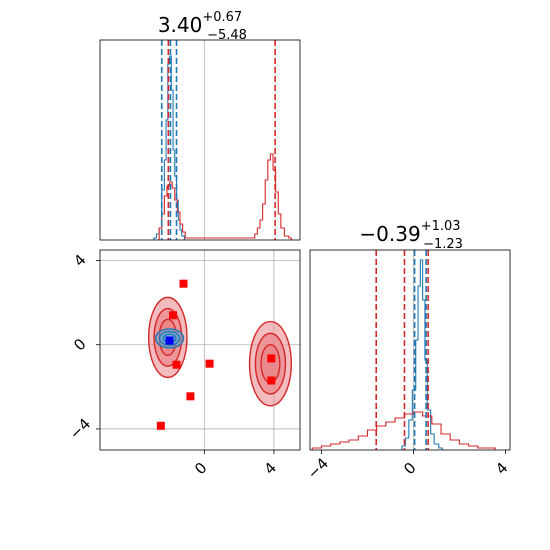 Image resolution: width=550 pixels, height=550 pixels. What do you see at coordinates (227, 35) in the screenshot?
I see `title-1-lower-error: −5.48` at bounding box center [227, 35].